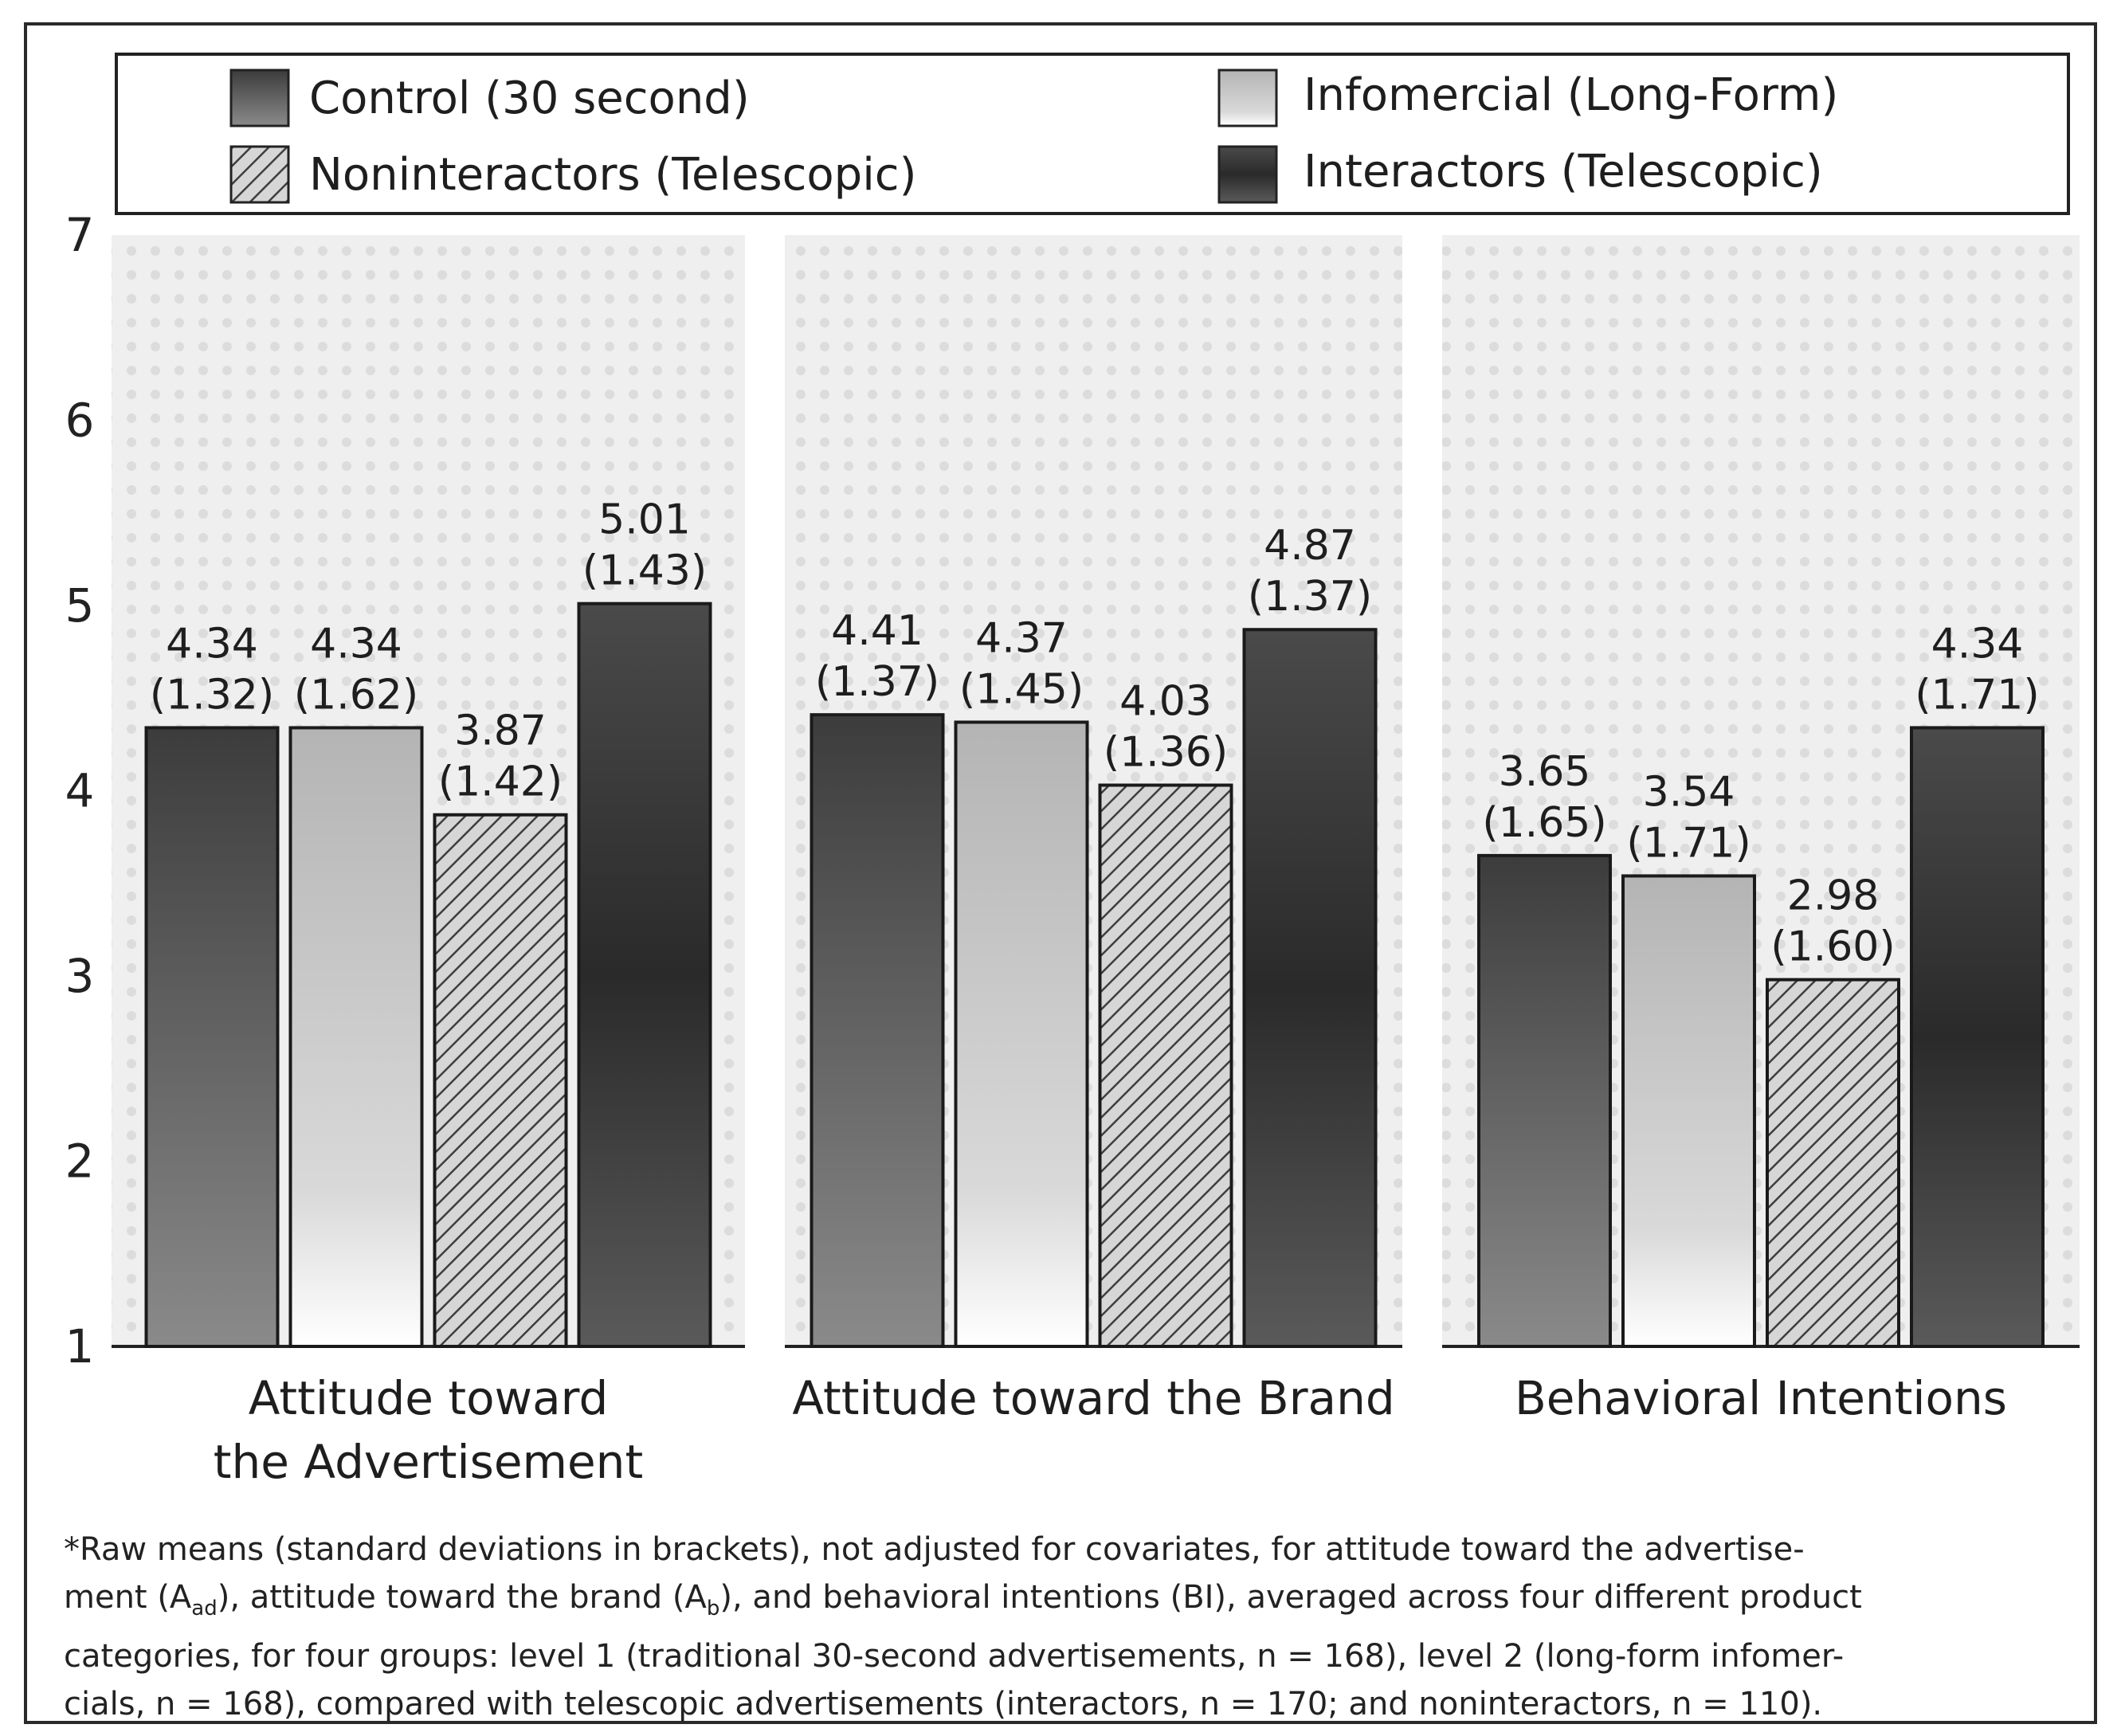 The width and height of the screenshot is (2121, 1736). I want to click on bar-value-label: 4.87, so click(1310, 546).